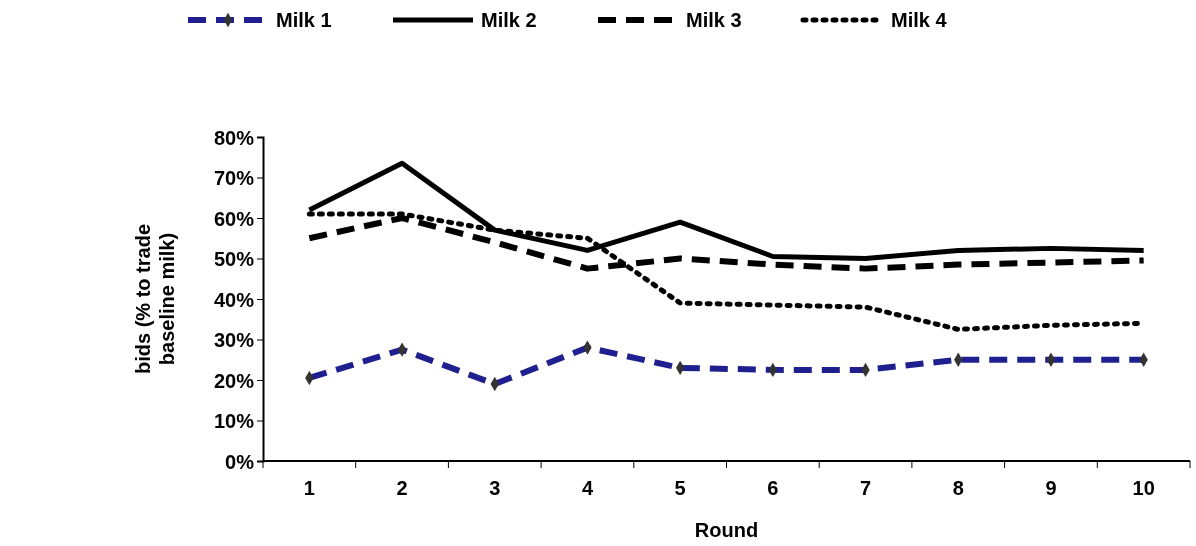 The height and width of the screenshot is (546, 1196). What do you see at coordinates (304, 20) in the screenshot?
I see `legend-label: Milk 1` at bounding box center [304, 20].